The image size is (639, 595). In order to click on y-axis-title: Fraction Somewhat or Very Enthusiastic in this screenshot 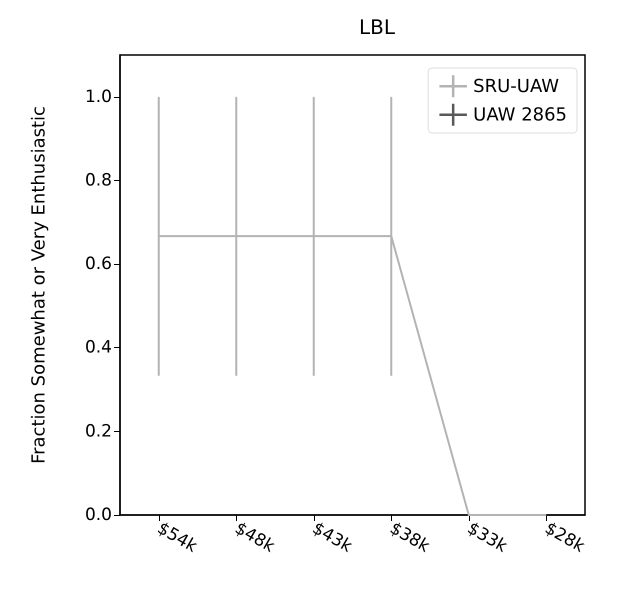, I will do `click(39, 285)`.